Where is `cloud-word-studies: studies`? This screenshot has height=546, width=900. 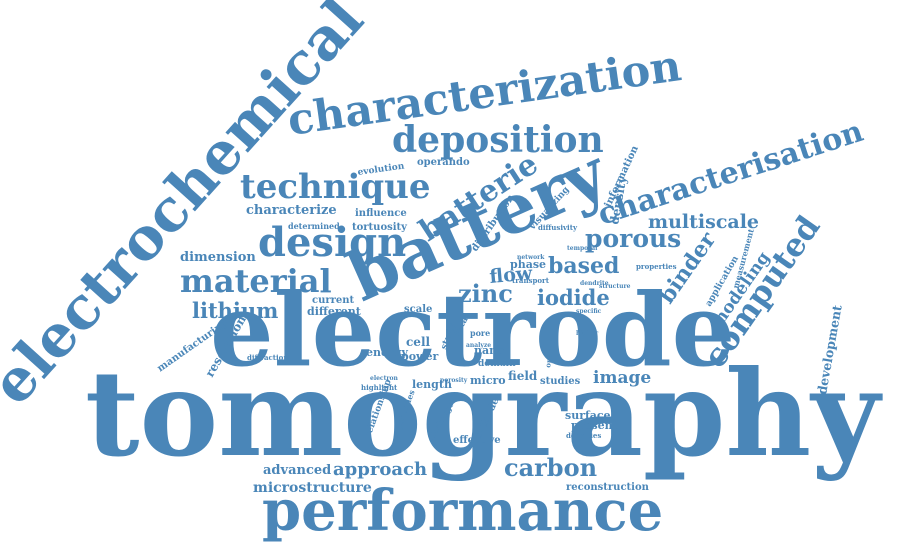
cloud-word-studies: studies is located at coordinates (560, 381).